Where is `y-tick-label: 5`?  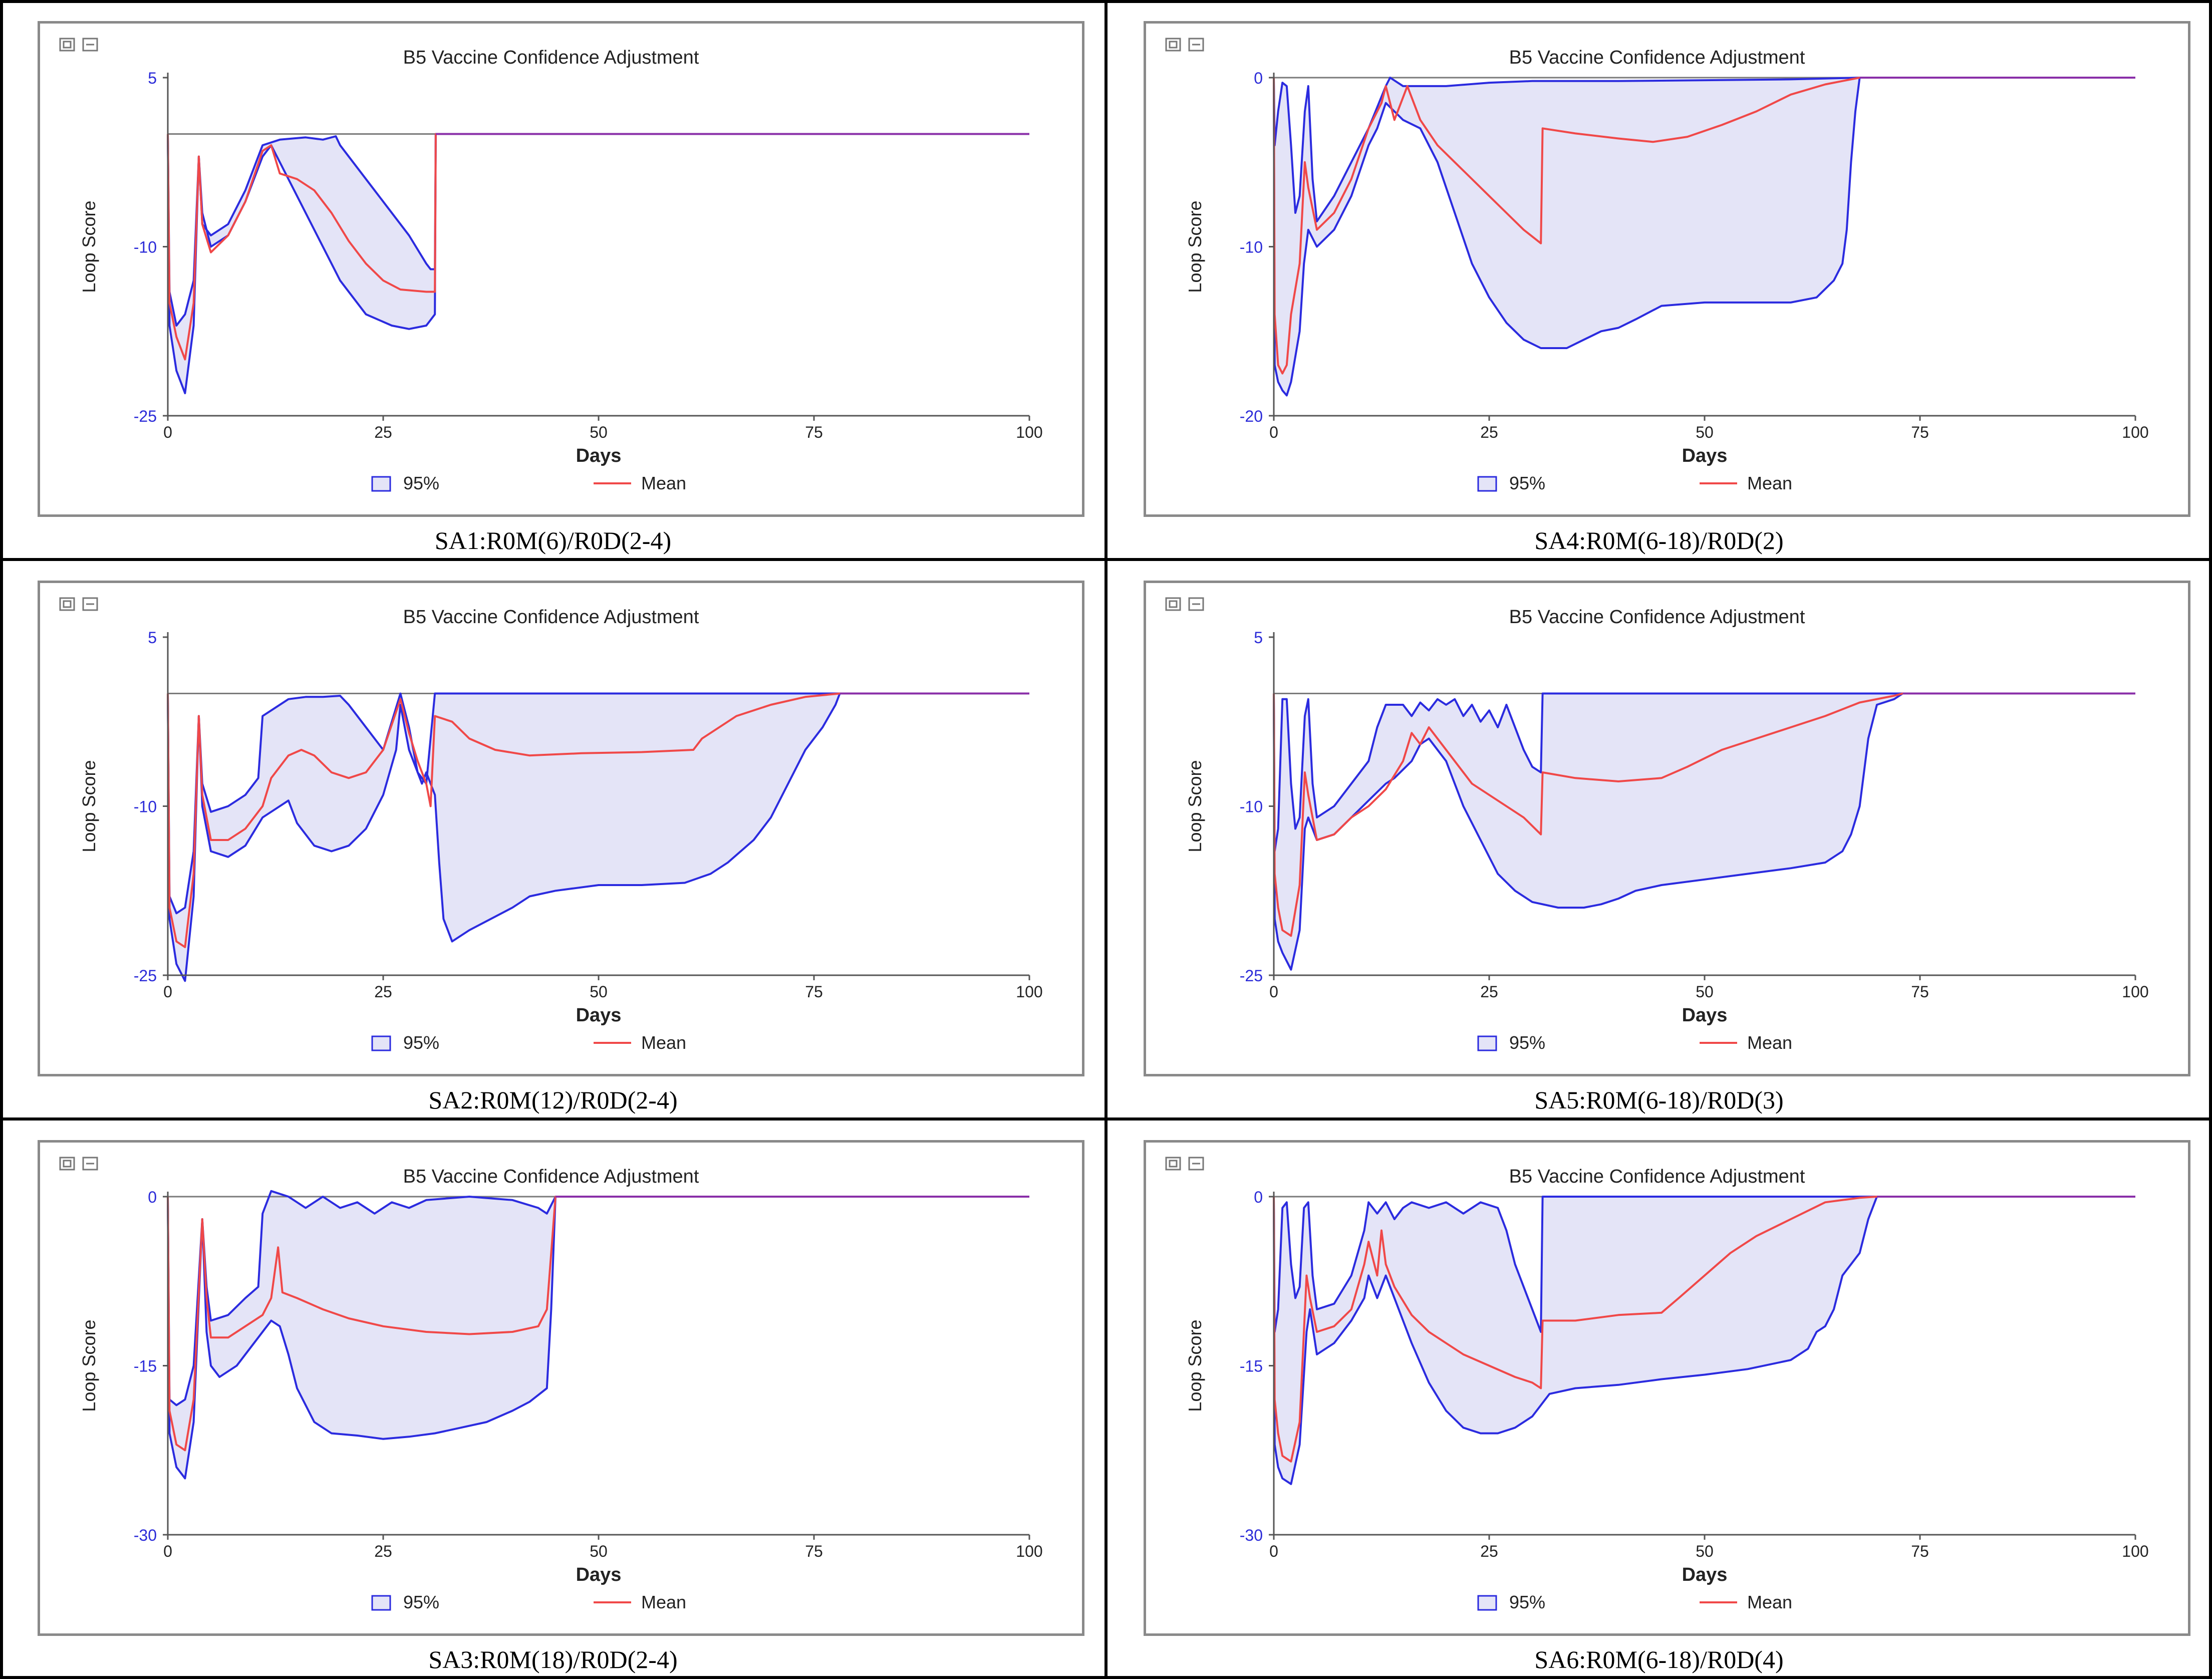 y-tick-label: 5 is located at coordinates (1258, 638).